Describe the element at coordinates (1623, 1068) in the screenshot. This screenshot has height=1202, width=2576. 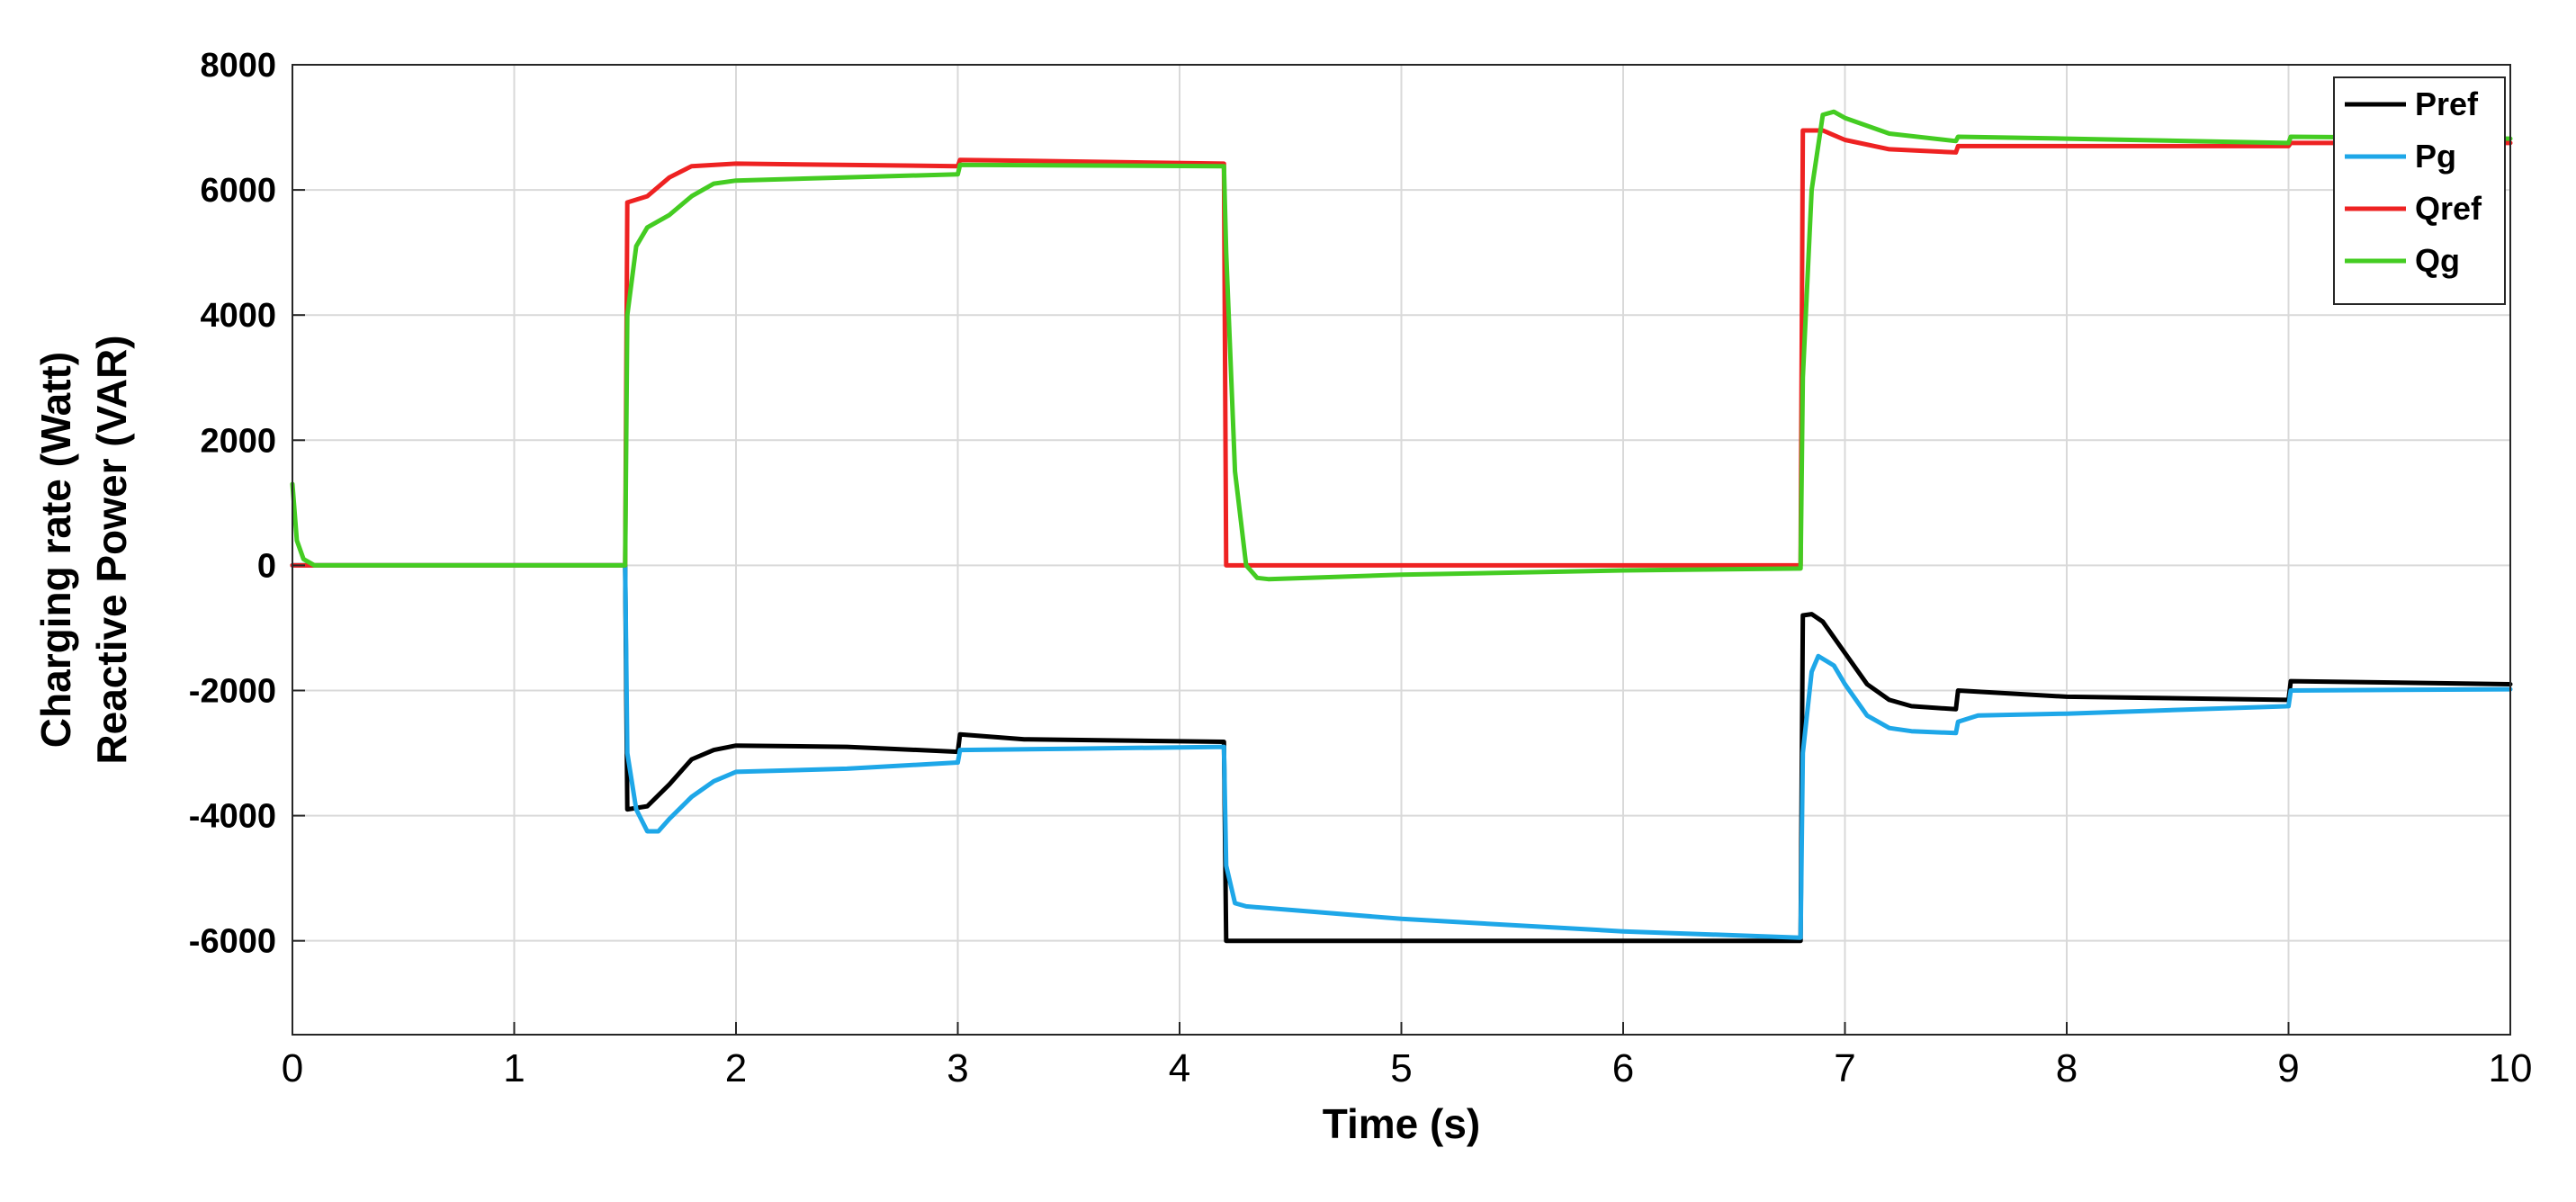
I see `x-tick-label: 6` at that location.